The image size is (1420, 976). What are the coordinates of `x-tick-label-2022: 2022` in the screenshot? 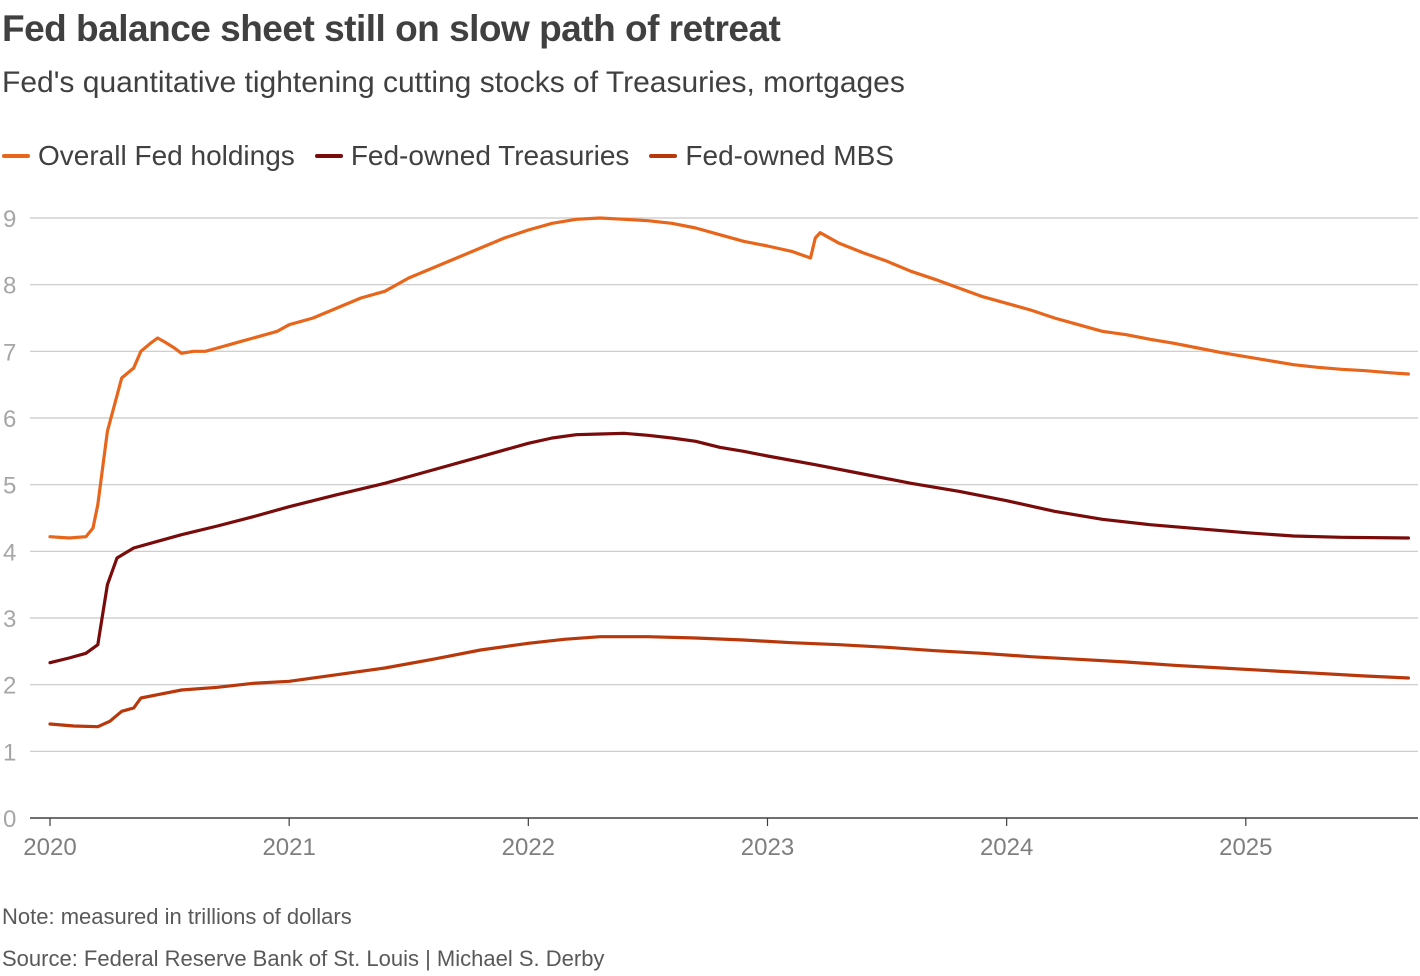 It's located at (528, 847).